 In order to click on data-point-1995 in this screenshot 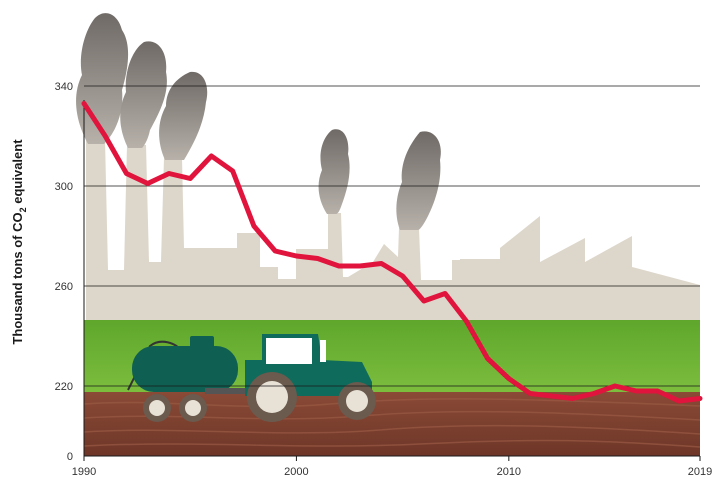, I will do `click(190, 178)`.